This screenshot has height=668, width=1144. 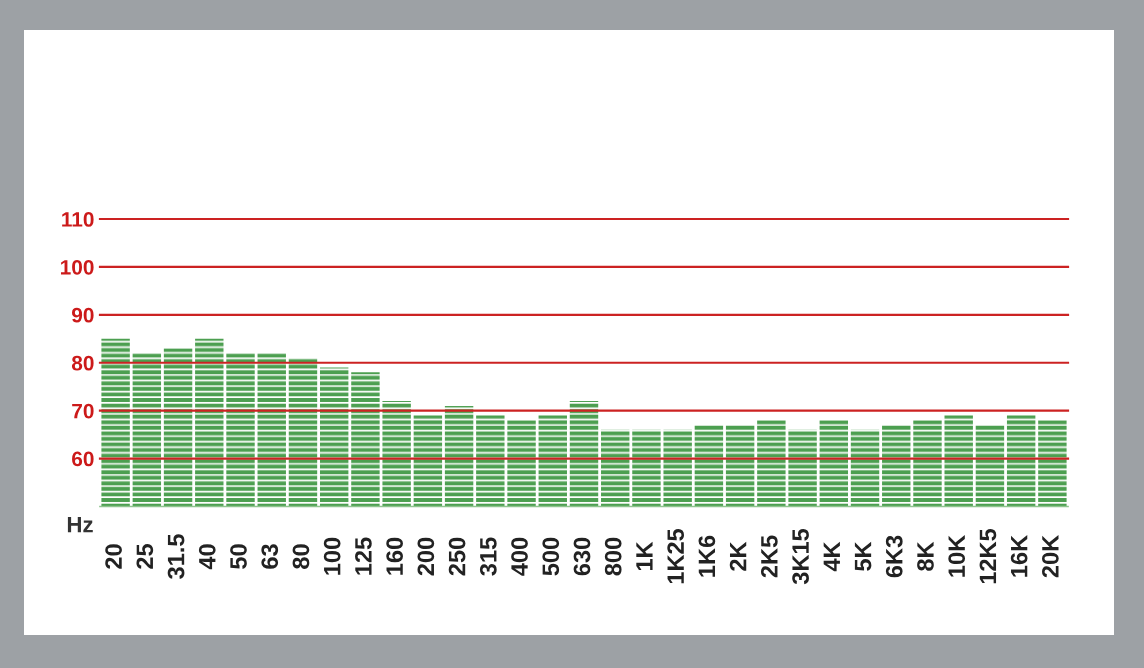 I want to click on x-tick-label: 2K5, so click(x=769, y=556).